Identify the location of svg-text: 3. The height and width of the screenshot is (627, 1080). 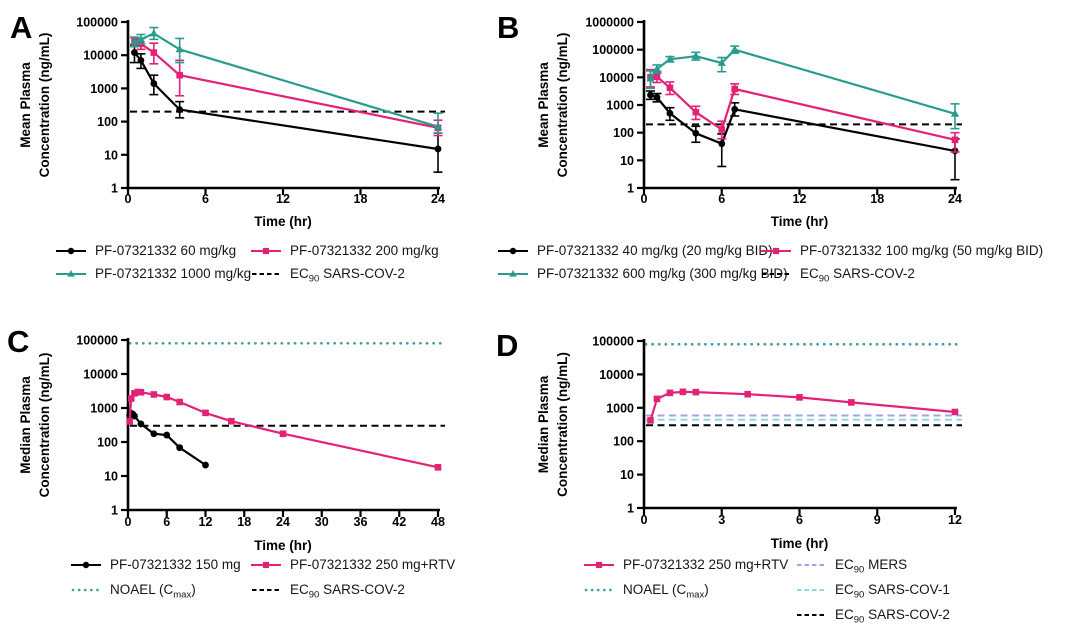
(721, 520).